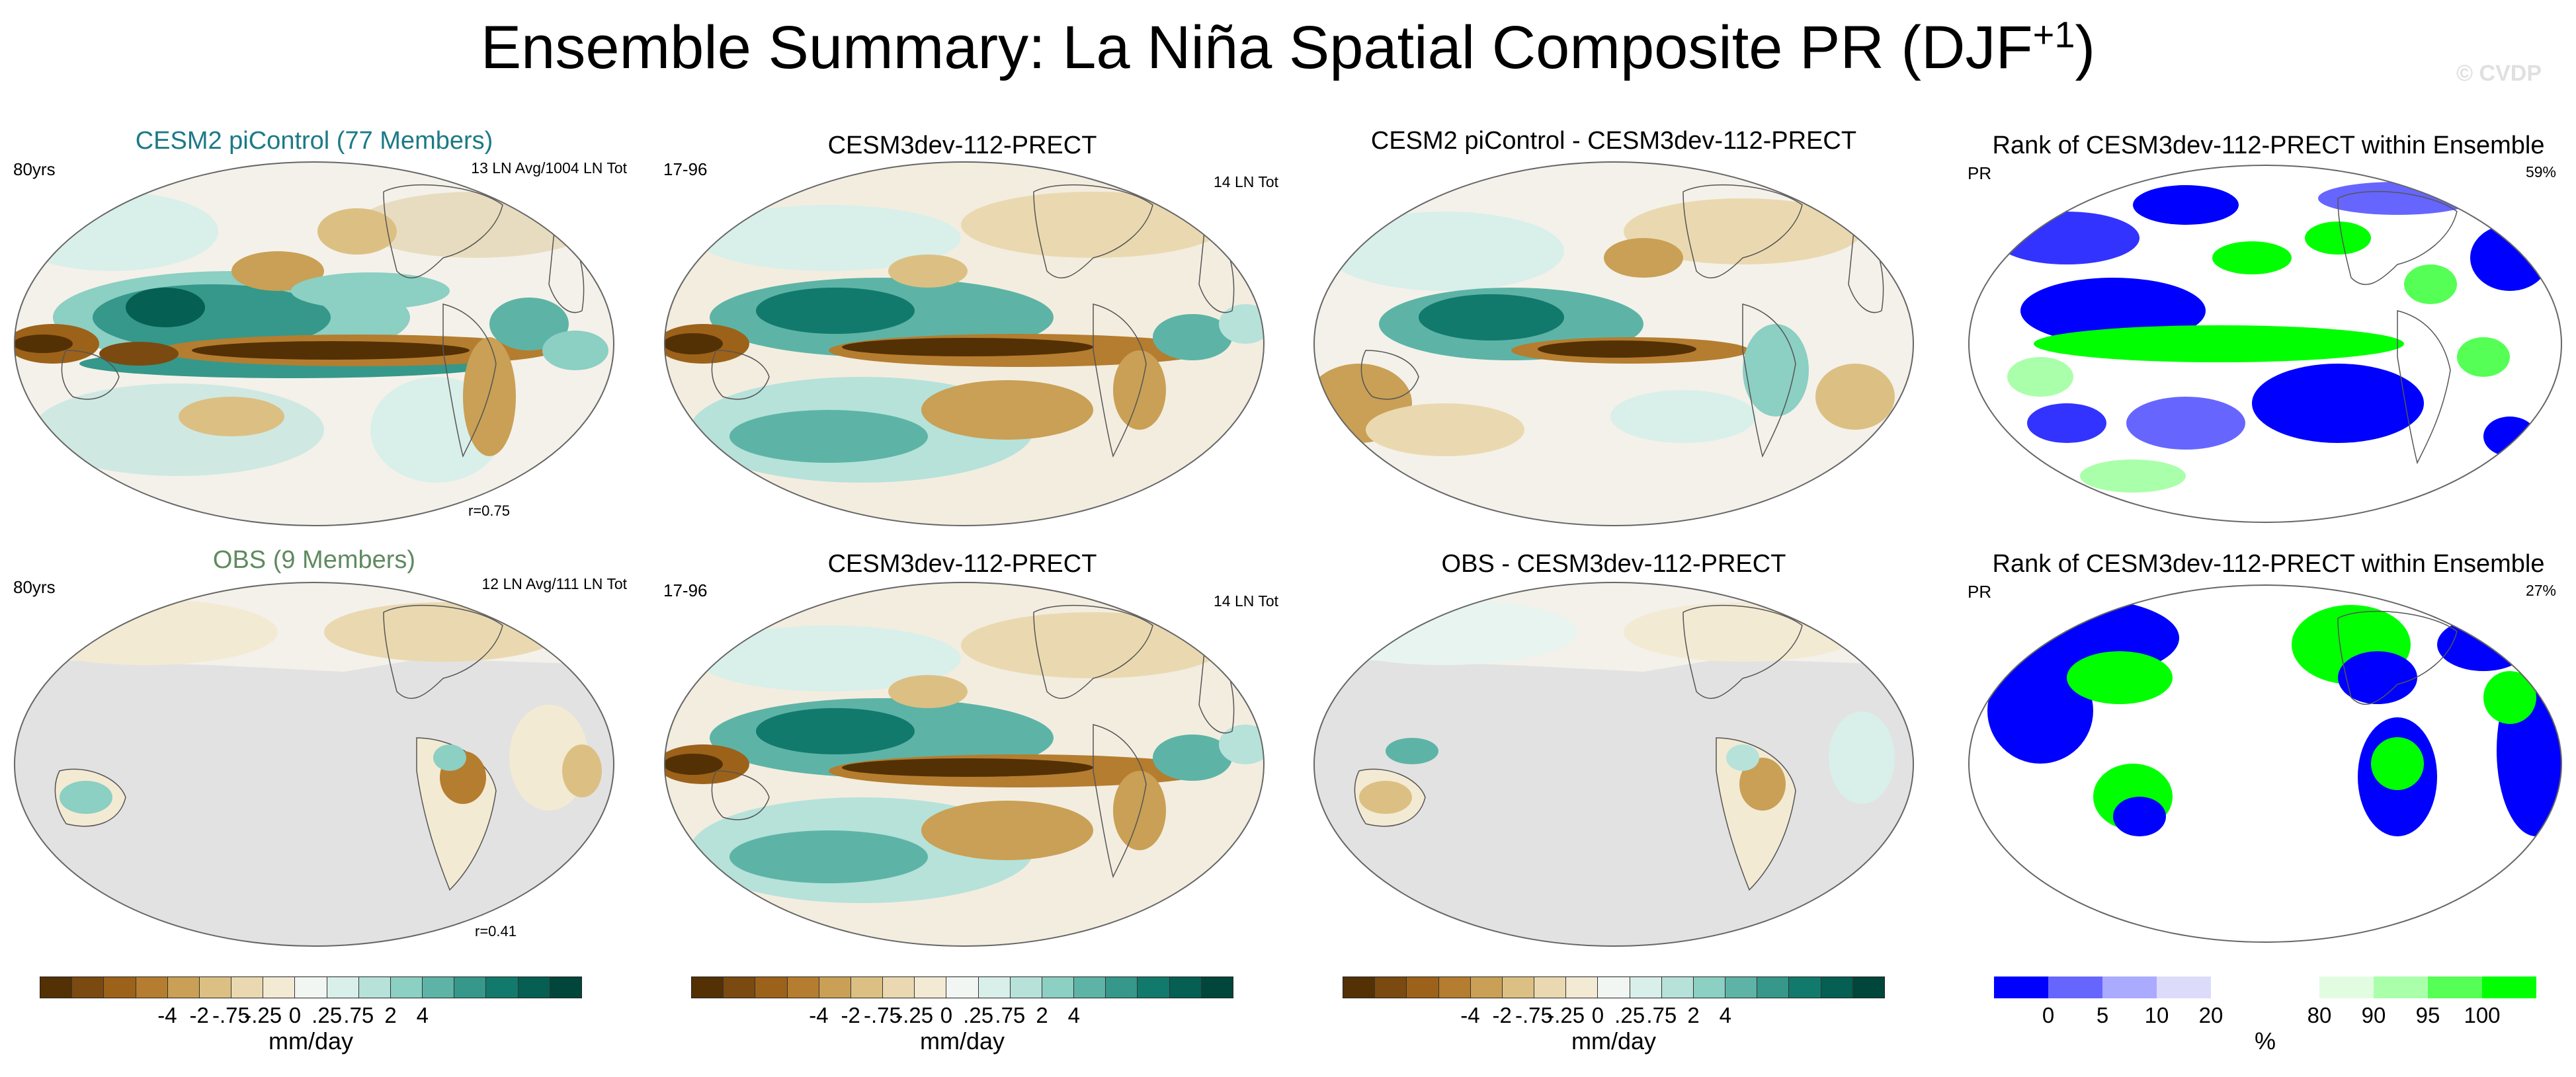 This screenshot has height=1077, width=2576. What do you see at coordinates (1980, 592) in the screenshot?
I see `panel8-variable: PR` at bounding box center [1980, 592].